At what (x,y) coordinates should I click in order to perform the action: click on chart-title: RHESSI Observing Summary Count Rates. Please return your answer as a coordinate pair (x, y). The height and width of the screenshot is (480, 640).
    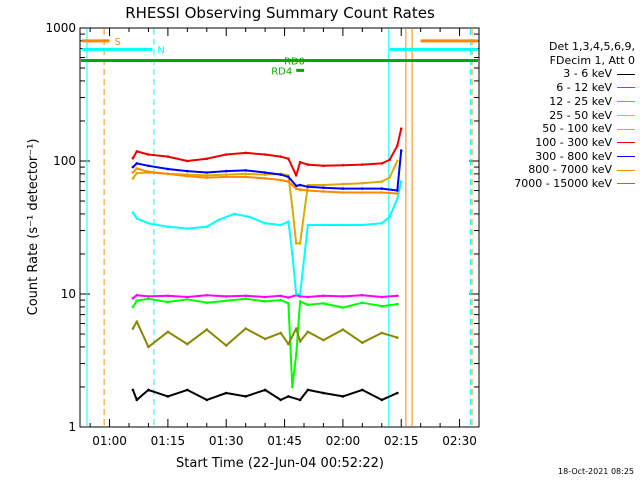
    Looking at the image, I should click on (280, 13).